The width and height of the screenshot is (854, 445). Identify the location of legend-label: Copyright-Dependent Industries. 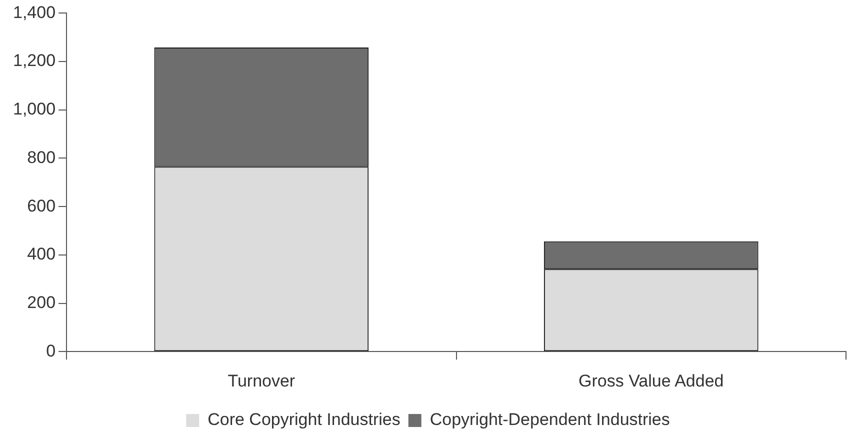
(550, 420).